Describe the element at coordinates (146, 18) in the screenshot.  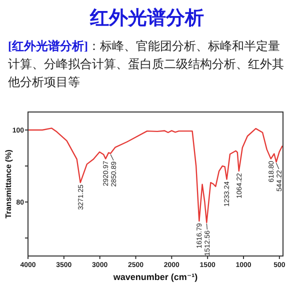
I see `chart-title: 红外光谱分析` at that location.